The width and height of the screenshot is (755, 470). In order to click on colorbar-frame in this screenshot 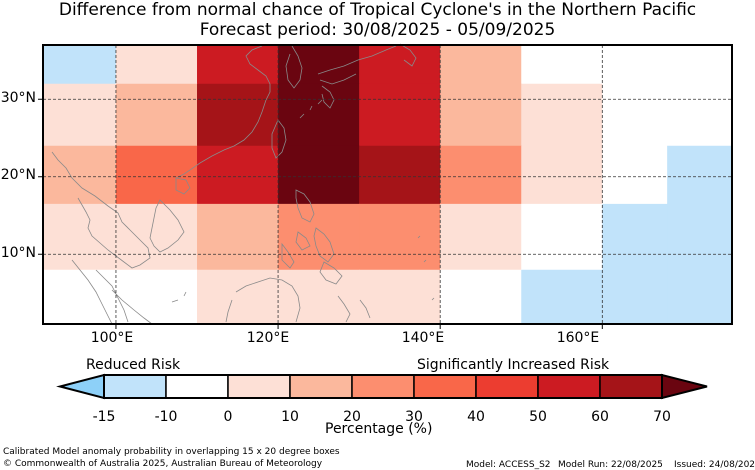, I will do `click(383, 386)`.